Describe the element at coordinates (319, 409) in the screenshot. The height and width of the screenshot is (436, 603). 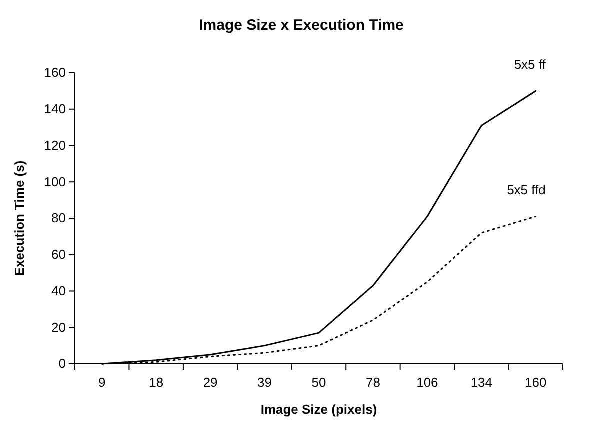
I see `x-axis-title: Image Size (pixels)` at that location.